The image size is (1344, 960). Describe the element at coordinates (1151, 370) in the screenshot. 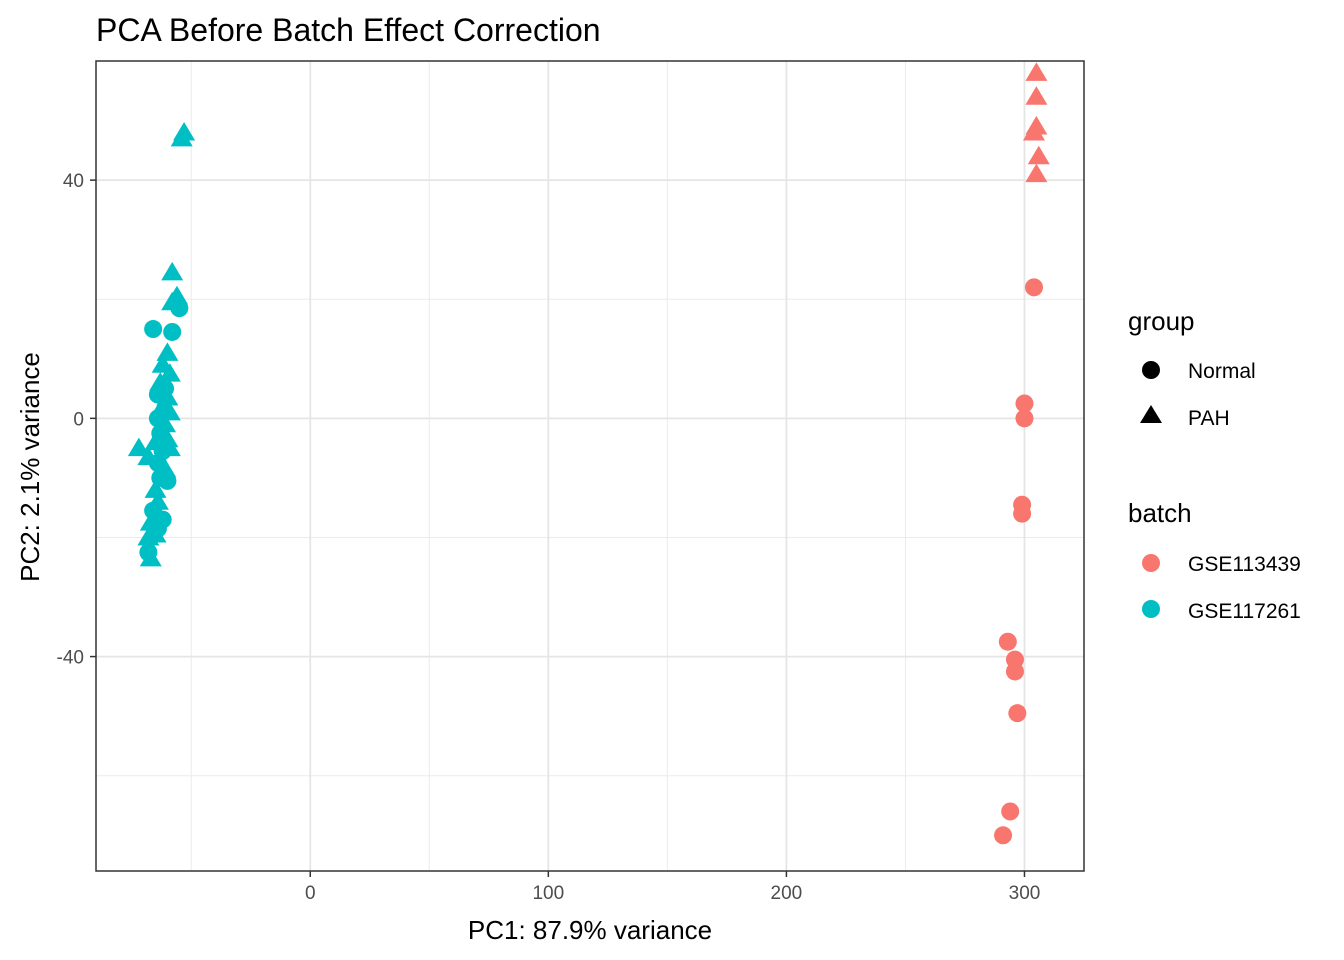

I see `legend-normal-circle-icon` at that location.